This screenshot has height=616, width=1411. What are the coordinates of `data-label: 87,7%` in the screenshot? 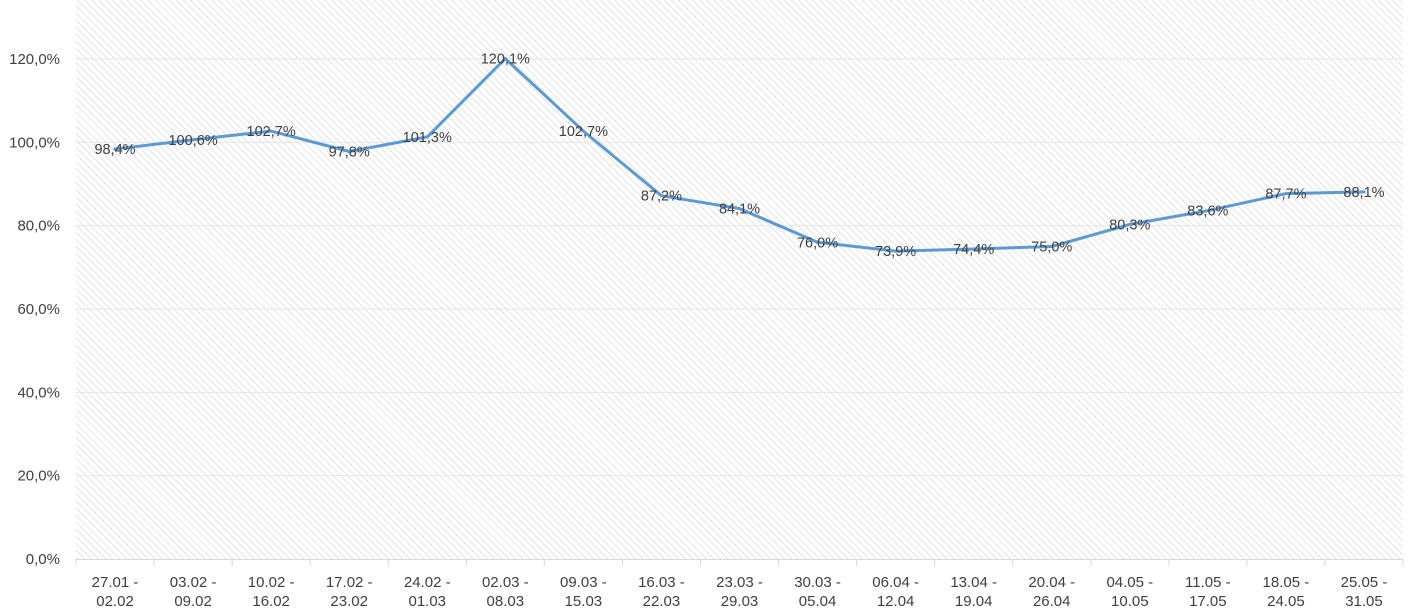 It's located at (1285, 195).